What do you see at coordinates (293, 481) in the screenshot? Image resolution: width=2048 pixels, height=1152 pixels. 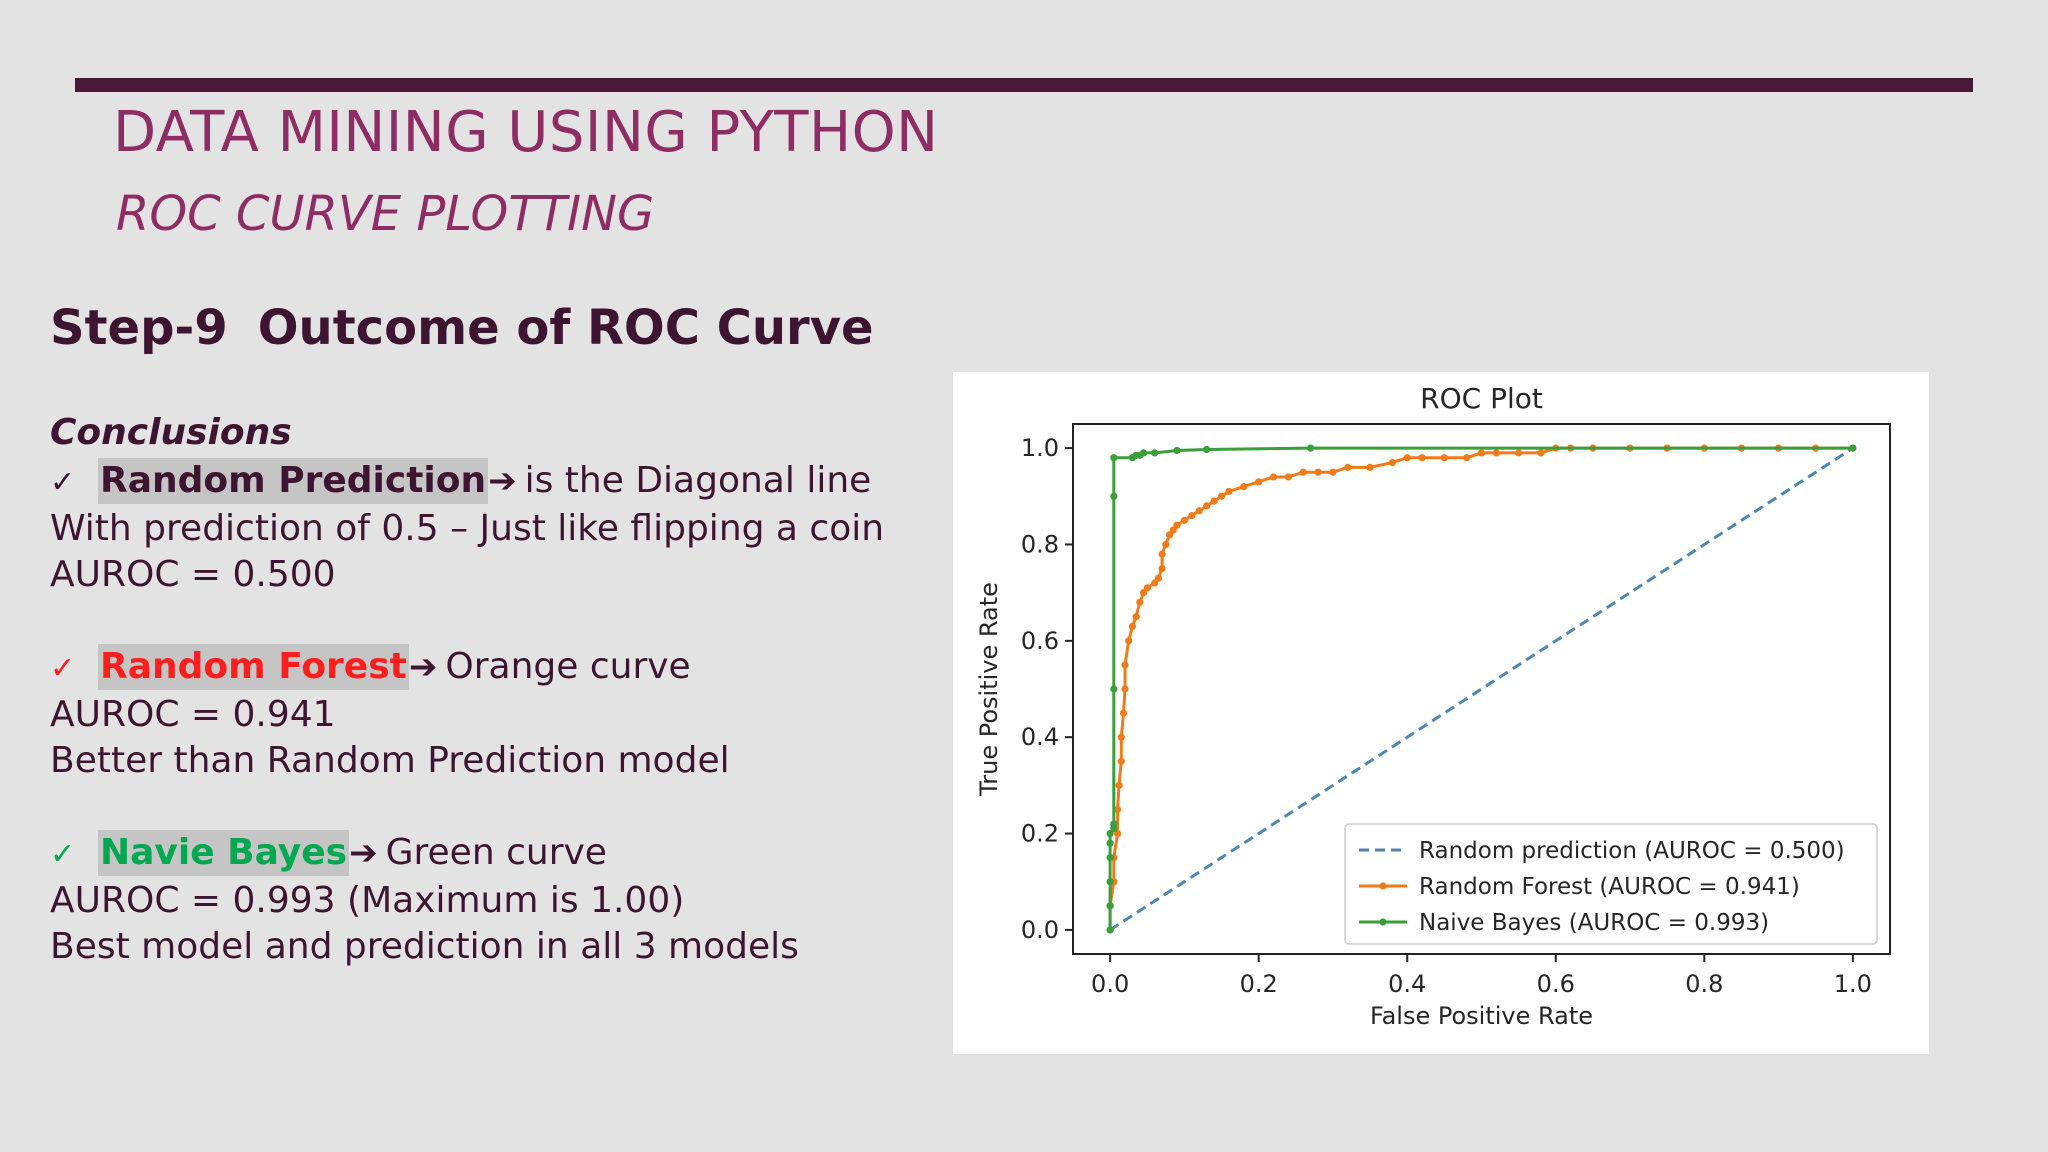 I see `random-prediction-label: Random Prediction` at bounding box center [293, 481].